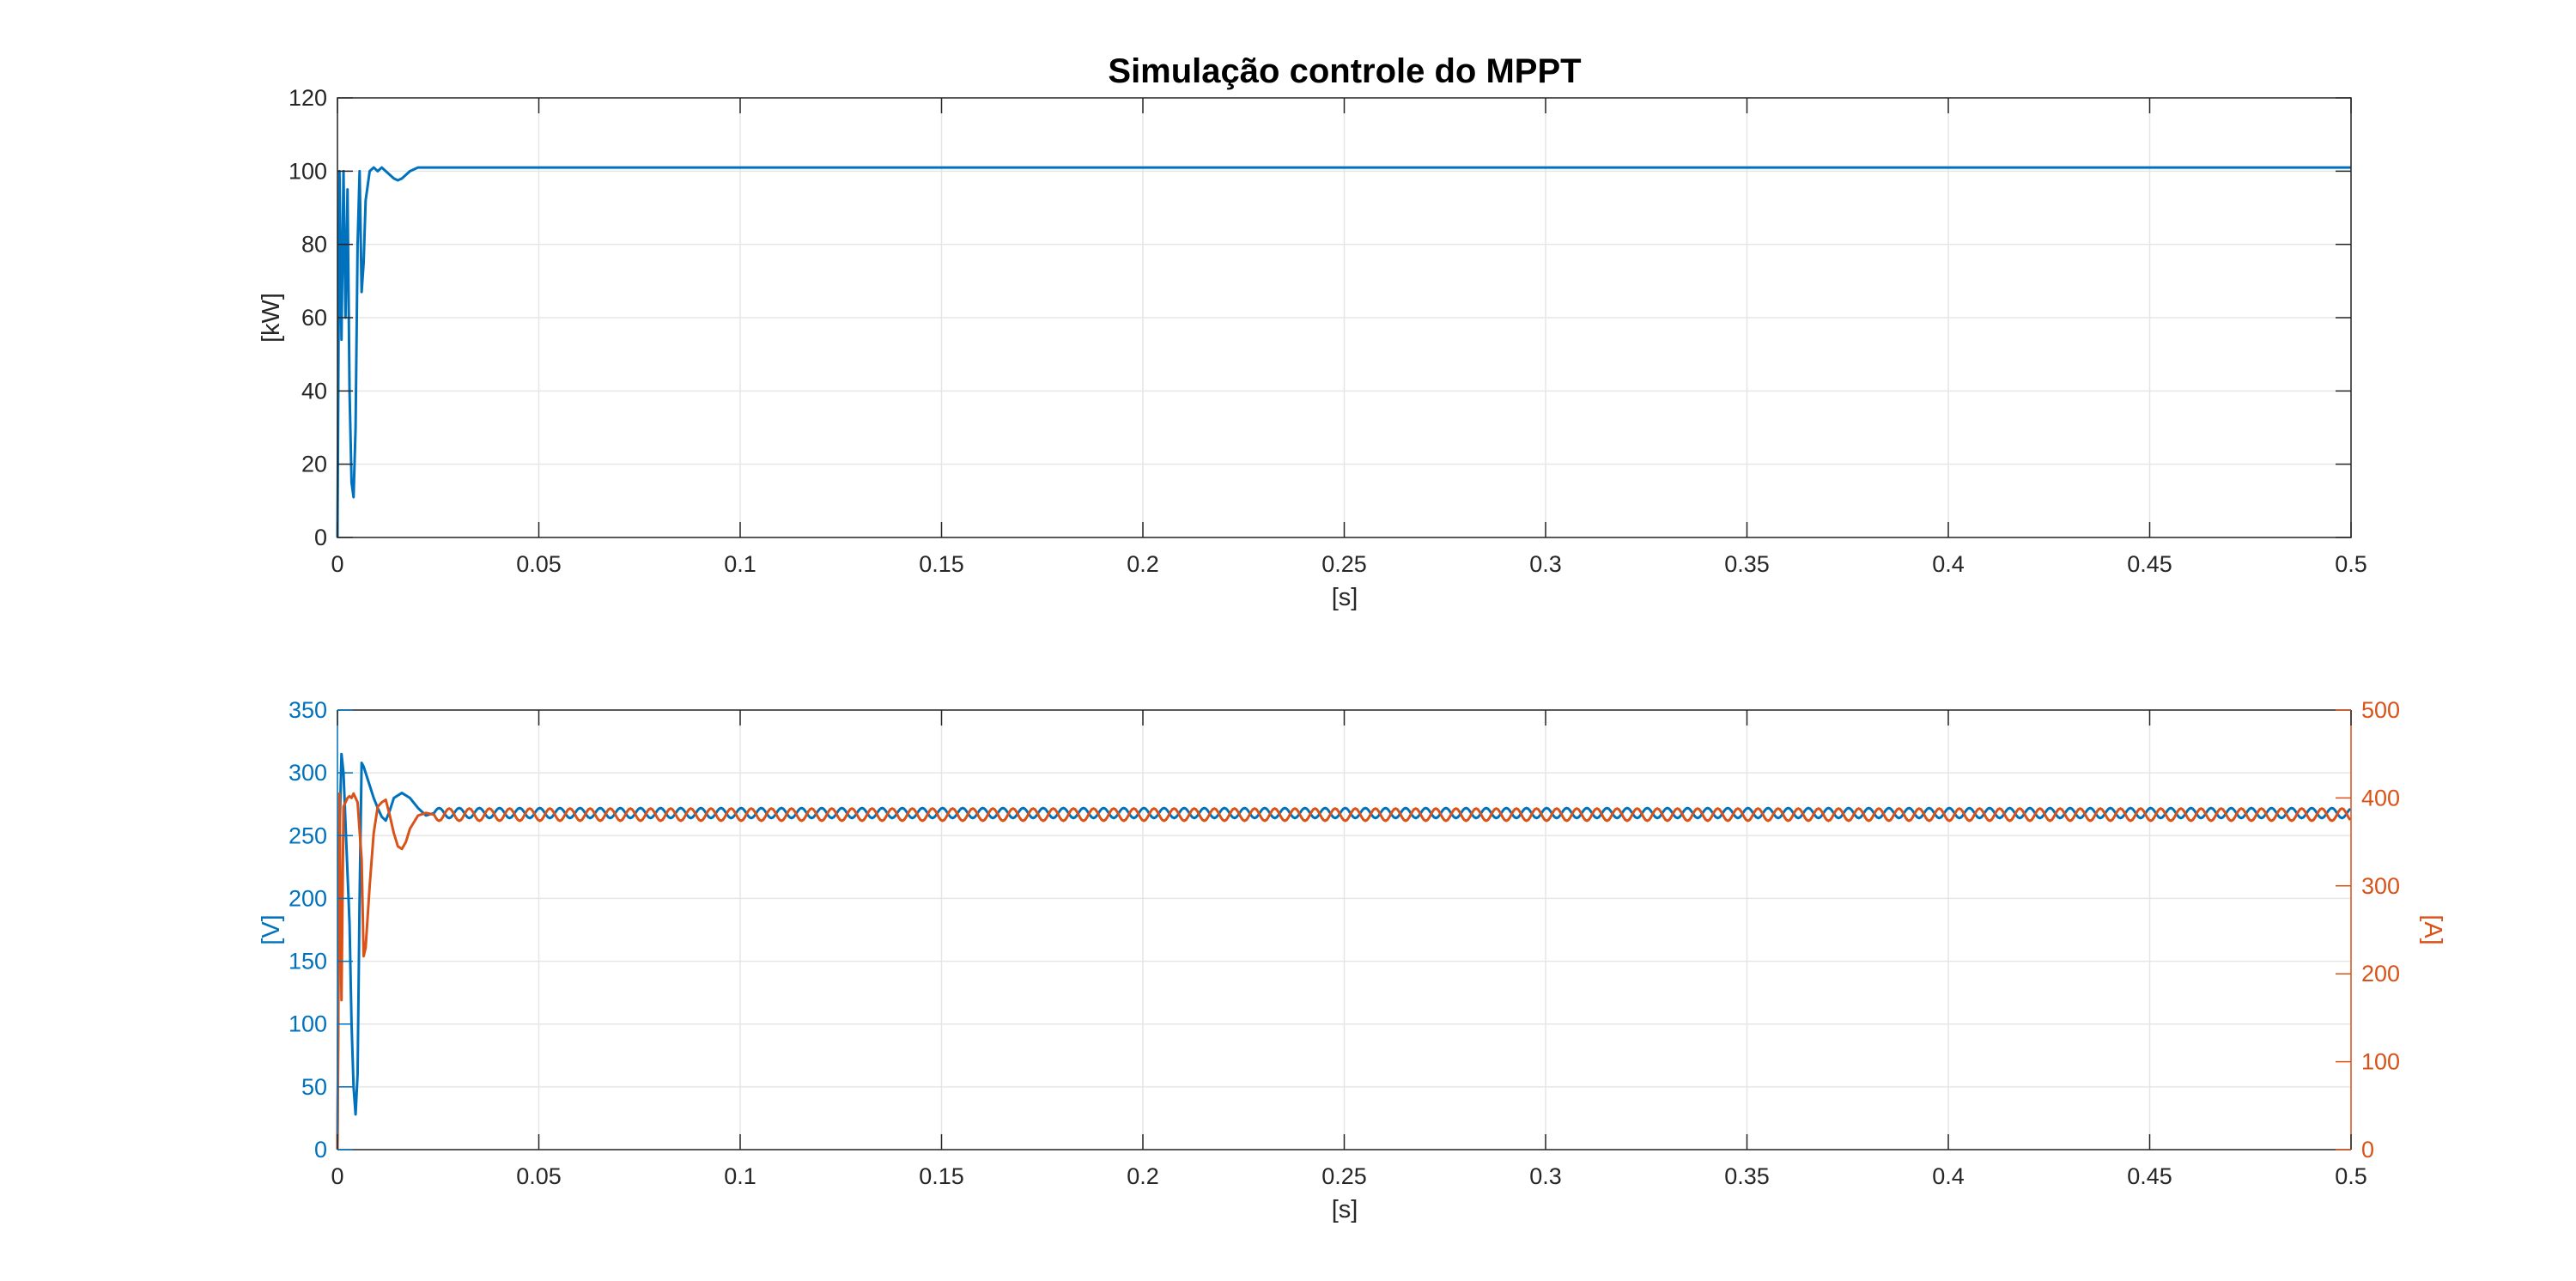 The image size is (2576, 1281). What do you see at coordinates (1345, 71) in the screenshot?
I see `figure-title: Simulação controle do MPPT` at bounding box center [1345, 71].